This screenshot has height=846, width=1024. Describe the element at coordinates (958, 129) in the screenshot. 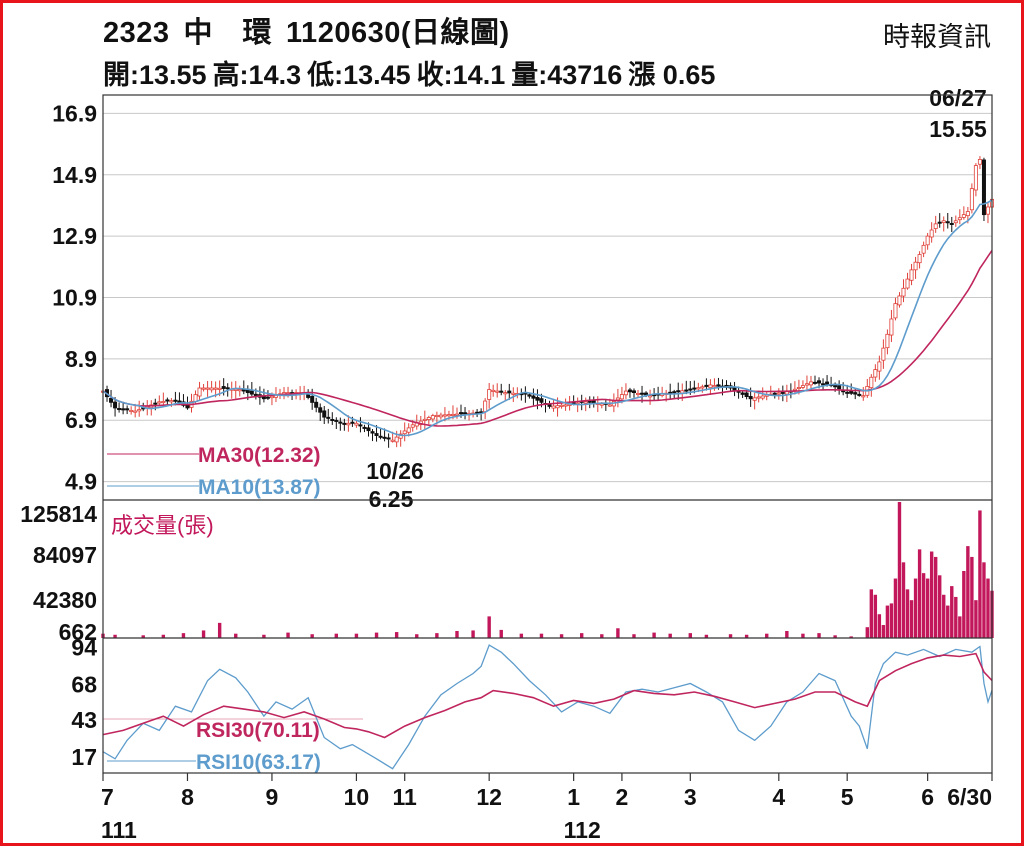

I see `high-annotation-value: 15.55` at that location.